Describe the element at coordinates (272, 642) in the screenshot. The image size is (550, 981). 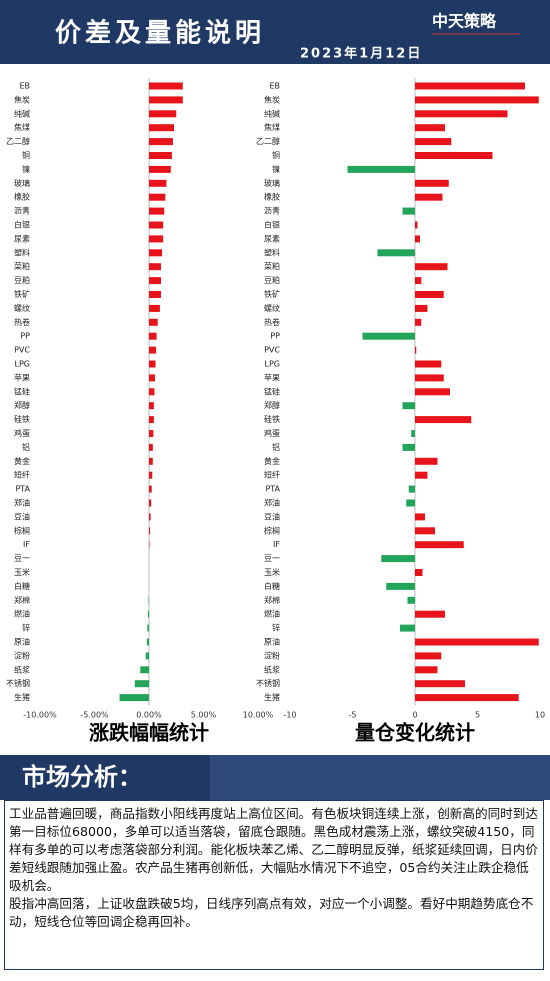
I see `y-tick-label: 原油` at that location.